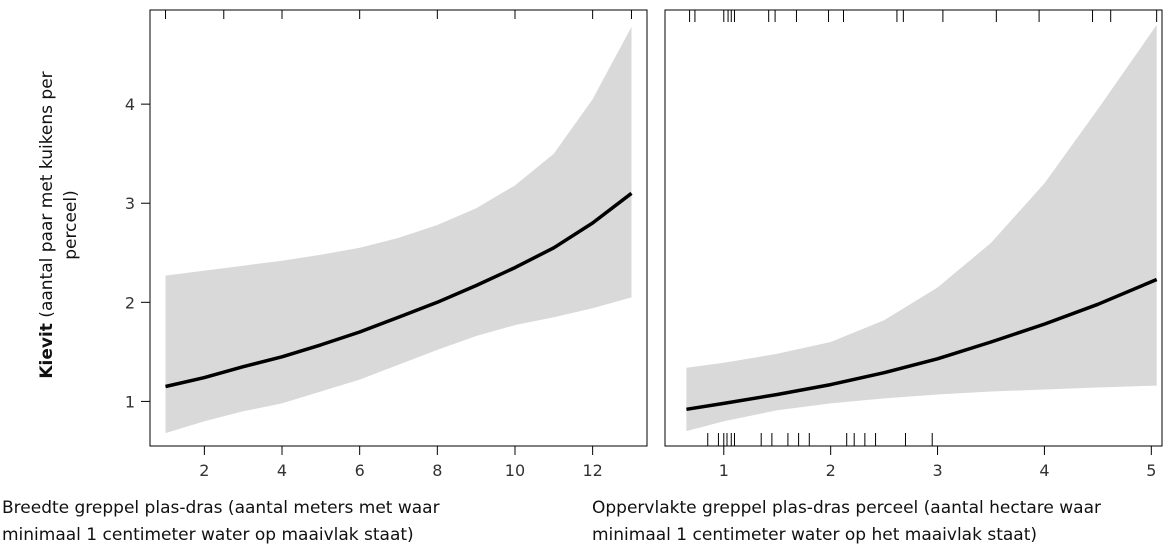 The width and height of the screenshot is (1166, 553). What do you see at coordinates (724, 470) in the screenshot?
I see `x-tick-label: 1` at bounding box center [724, 470].